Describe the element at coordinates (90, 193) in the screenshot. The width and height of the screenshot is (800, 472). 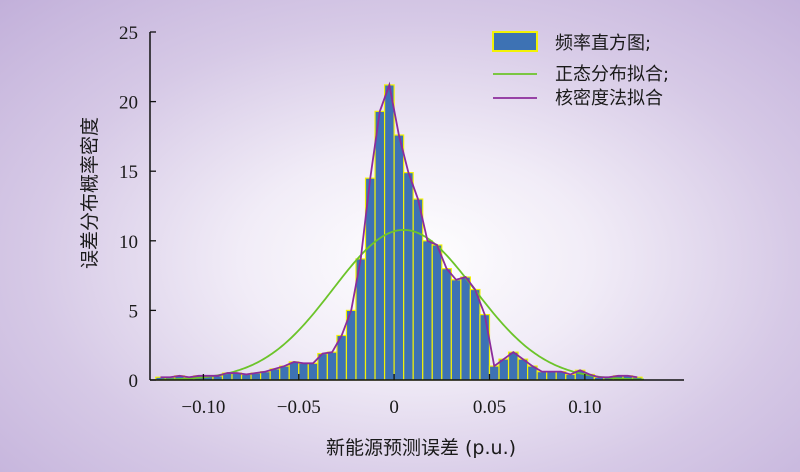
I see `y-axis-label: 误差分布概率密度` at that location.